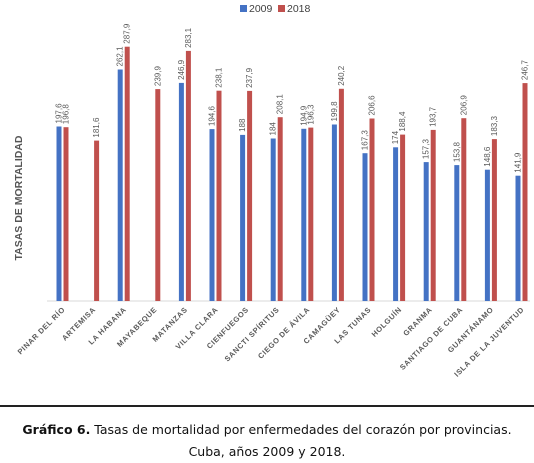 Image resolution: width=534 pixels, height=463 pixels. Describe the element at coordinates (280, 104) in the screenshot. I see `value-label-2018-7: 208,1` at that location.